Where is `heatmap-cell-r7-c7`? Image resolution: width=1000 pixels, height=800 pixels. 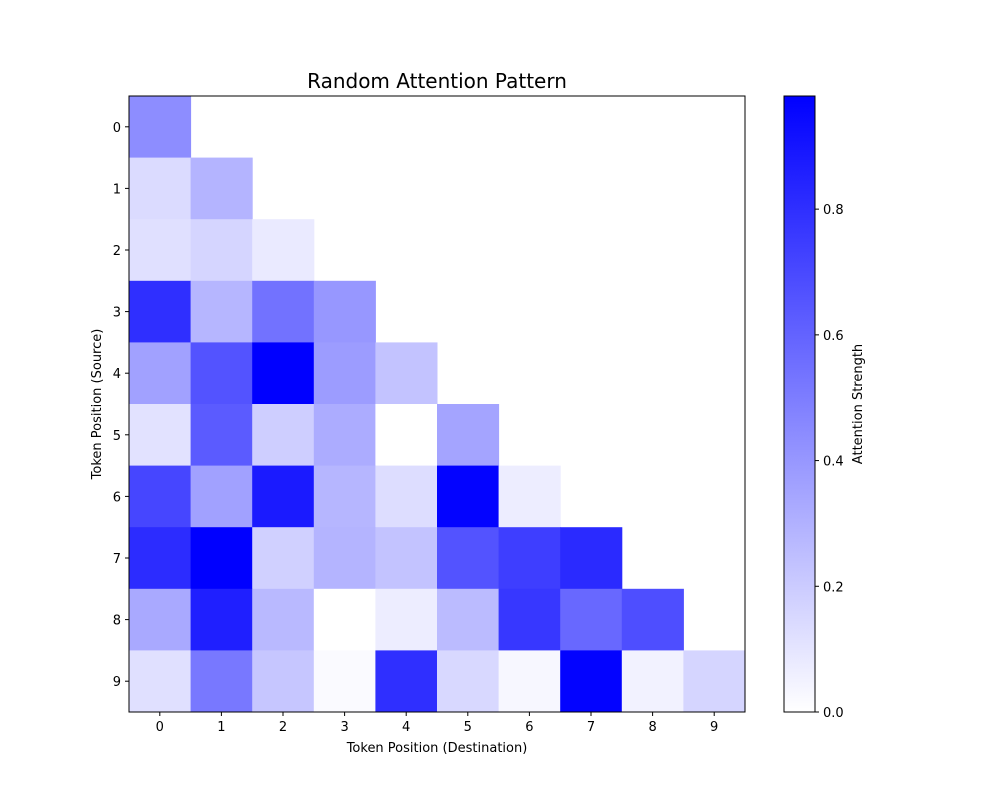 heatmap-cell-r7-c7 is located at coordinates (591, 558).